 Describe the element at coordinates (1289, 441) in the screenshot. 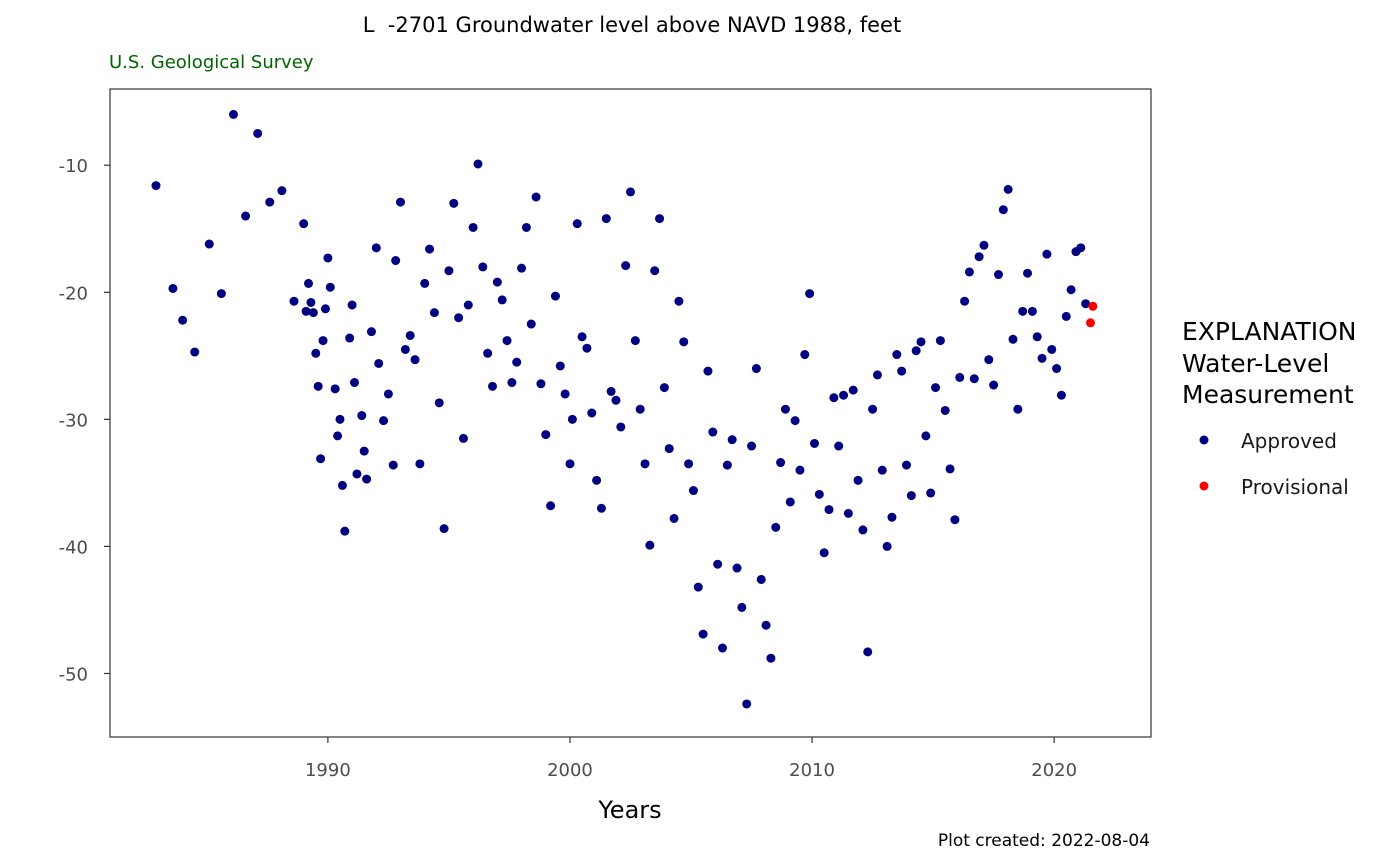

I see `legend-label-approved: Approved` at that location.